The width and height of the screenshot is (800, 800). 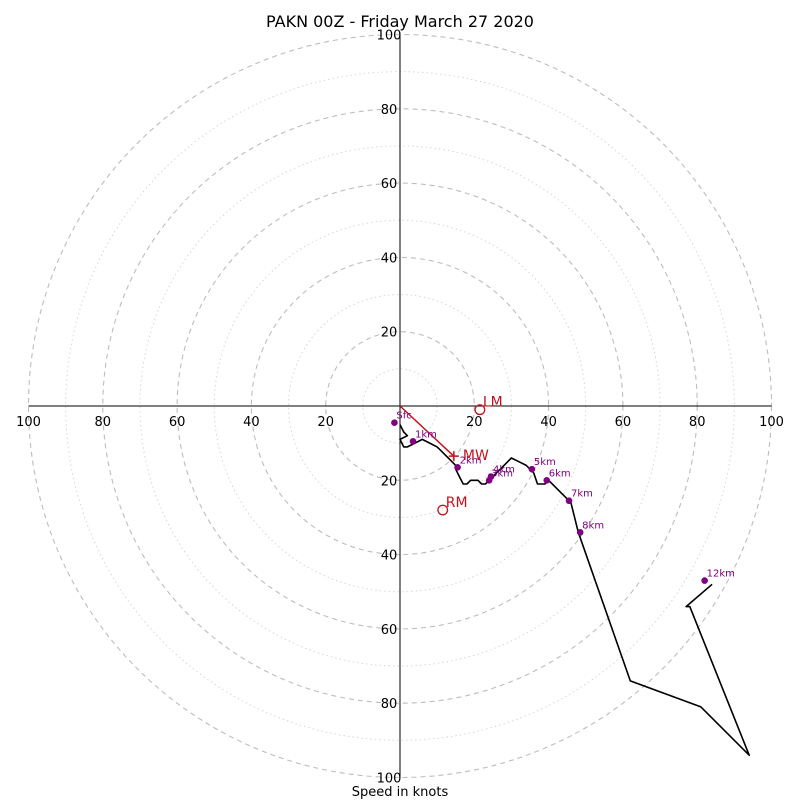 I want to click on height-marker-5km, so click(x=532, y=469).